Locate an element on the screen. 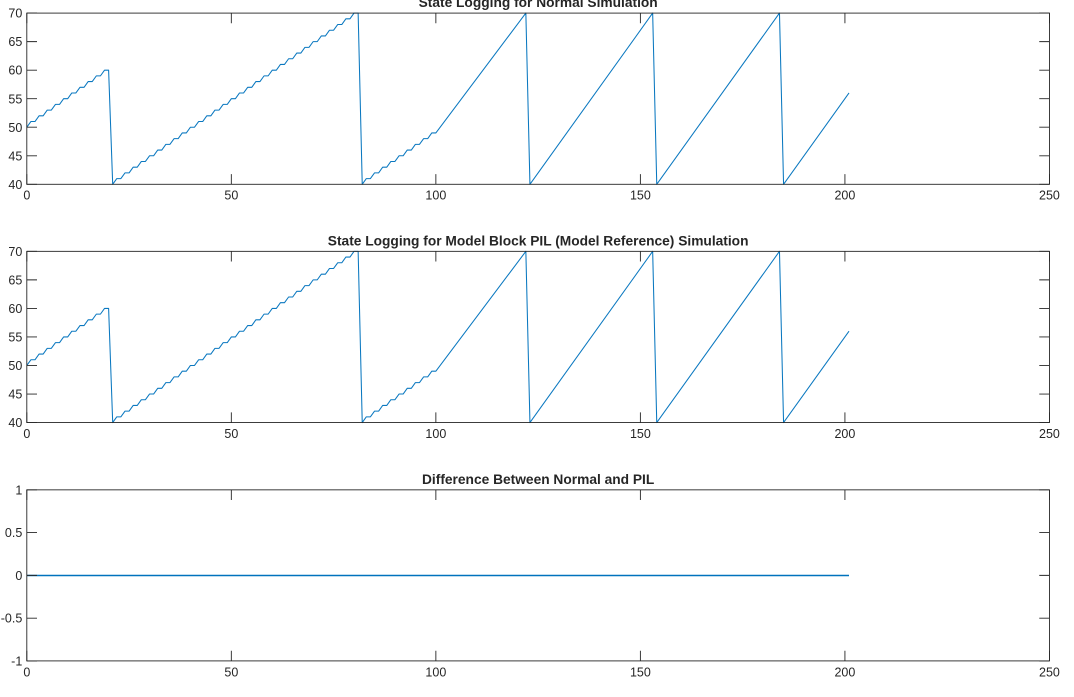 The height and width of the screenshot is (697, 1074). svg-text: -1 is located at coordinates (16, 661).